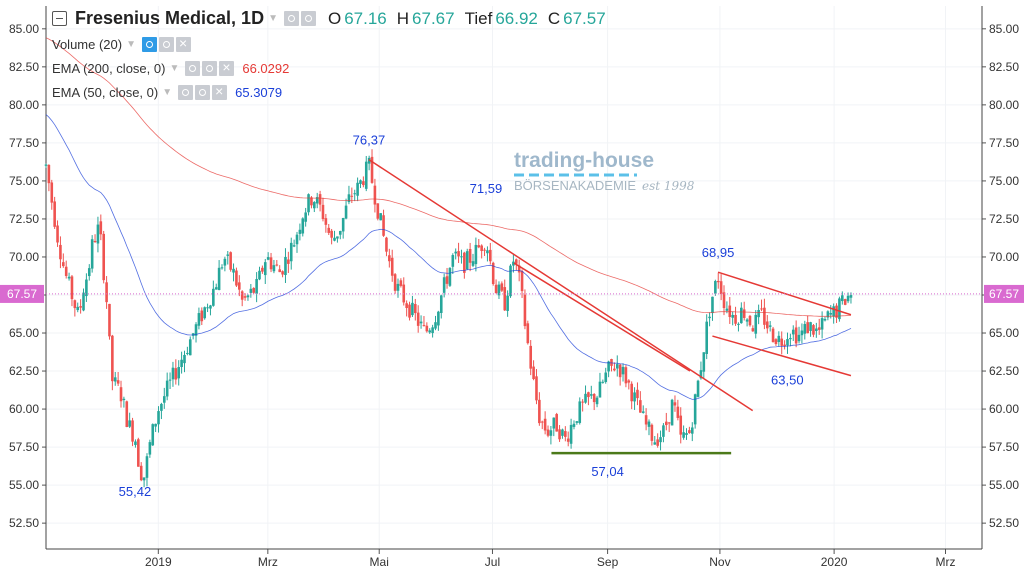  Describe the element at coordinates (109, 68) in the screenshot. I see `ema200-label: EMA (200, close, 0)` at that location.